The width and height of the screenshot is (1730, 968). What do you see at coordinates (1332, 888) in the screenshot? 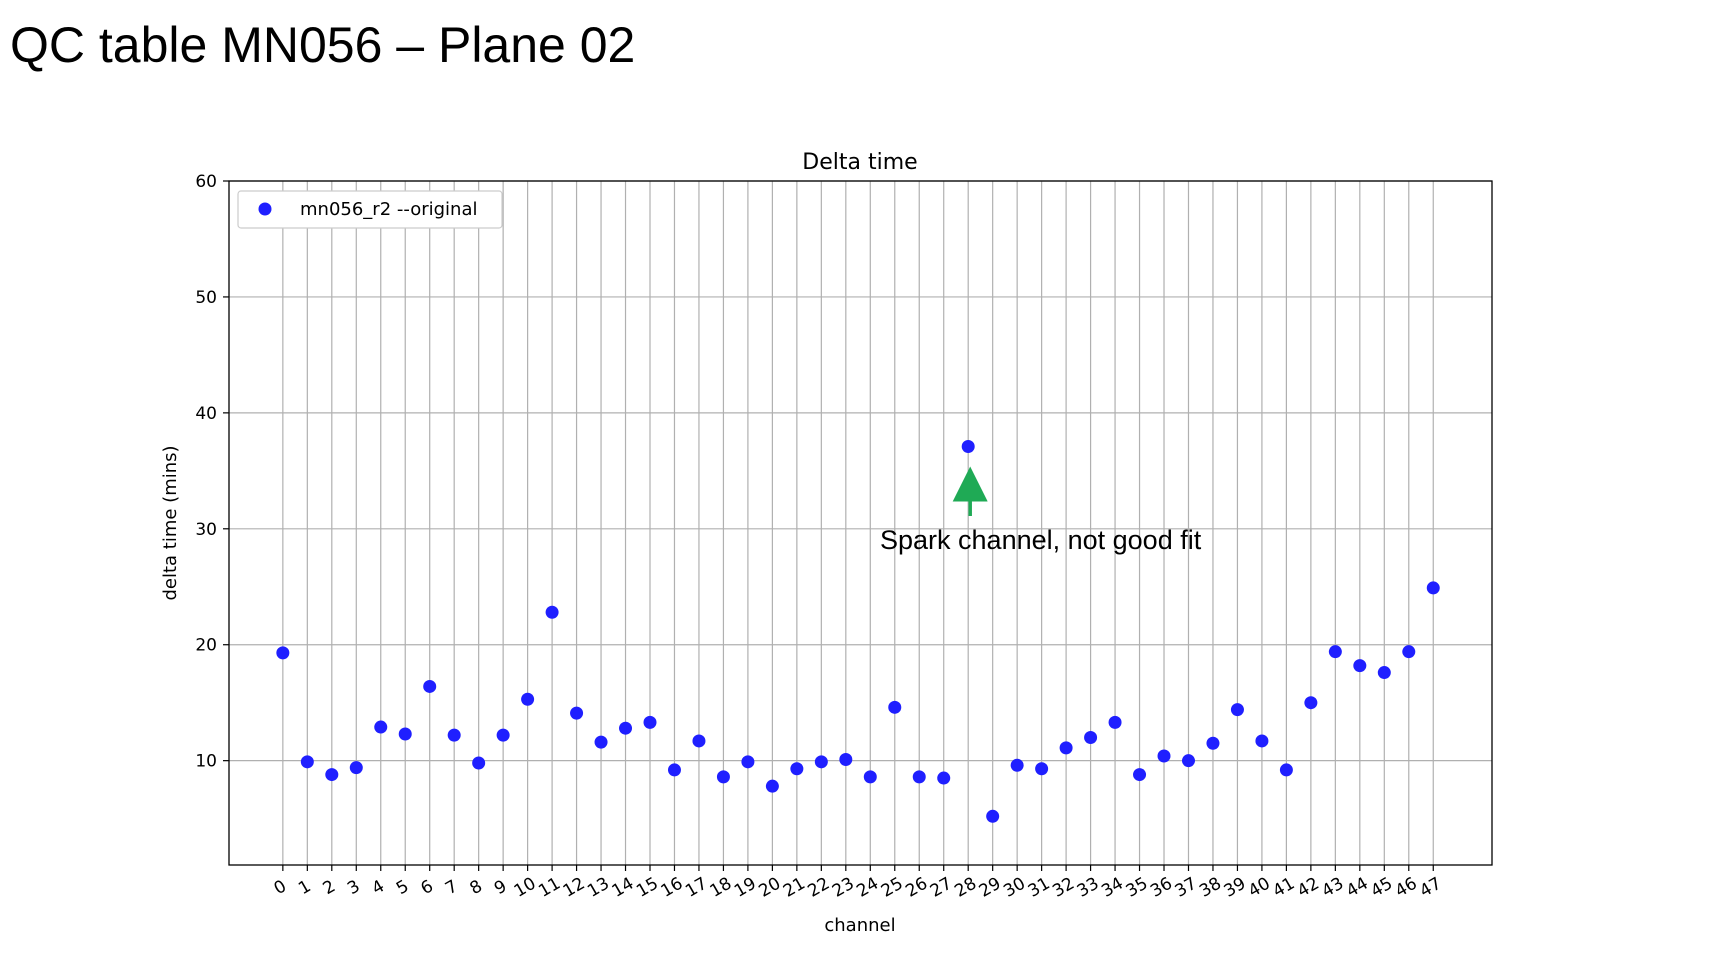
I see `x-tick-label: 43` at bounding box center [1332, 888].